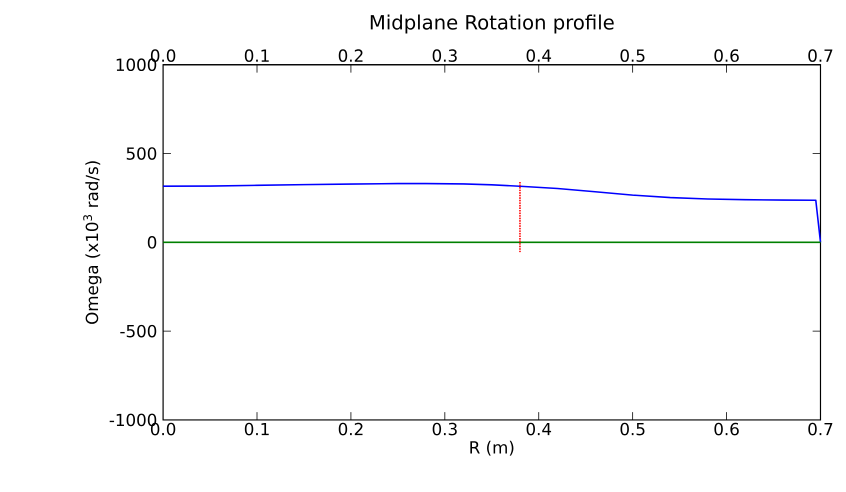 The height and width of the screenshot is (492, 846). I want to click on x-tick-label: 0.3, so click(444, 429).